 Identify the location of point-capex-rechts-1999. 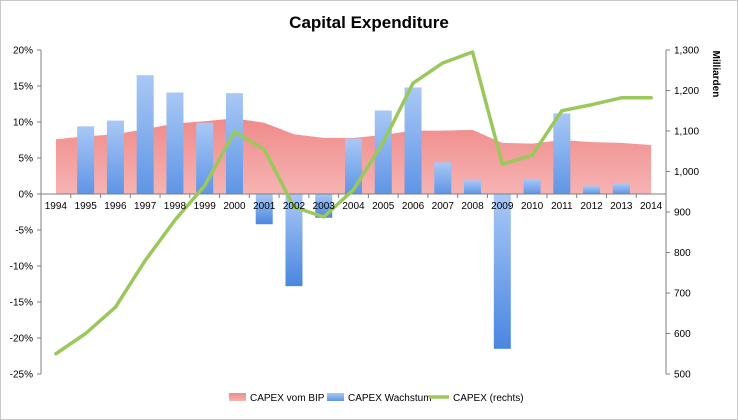
(204, 185).